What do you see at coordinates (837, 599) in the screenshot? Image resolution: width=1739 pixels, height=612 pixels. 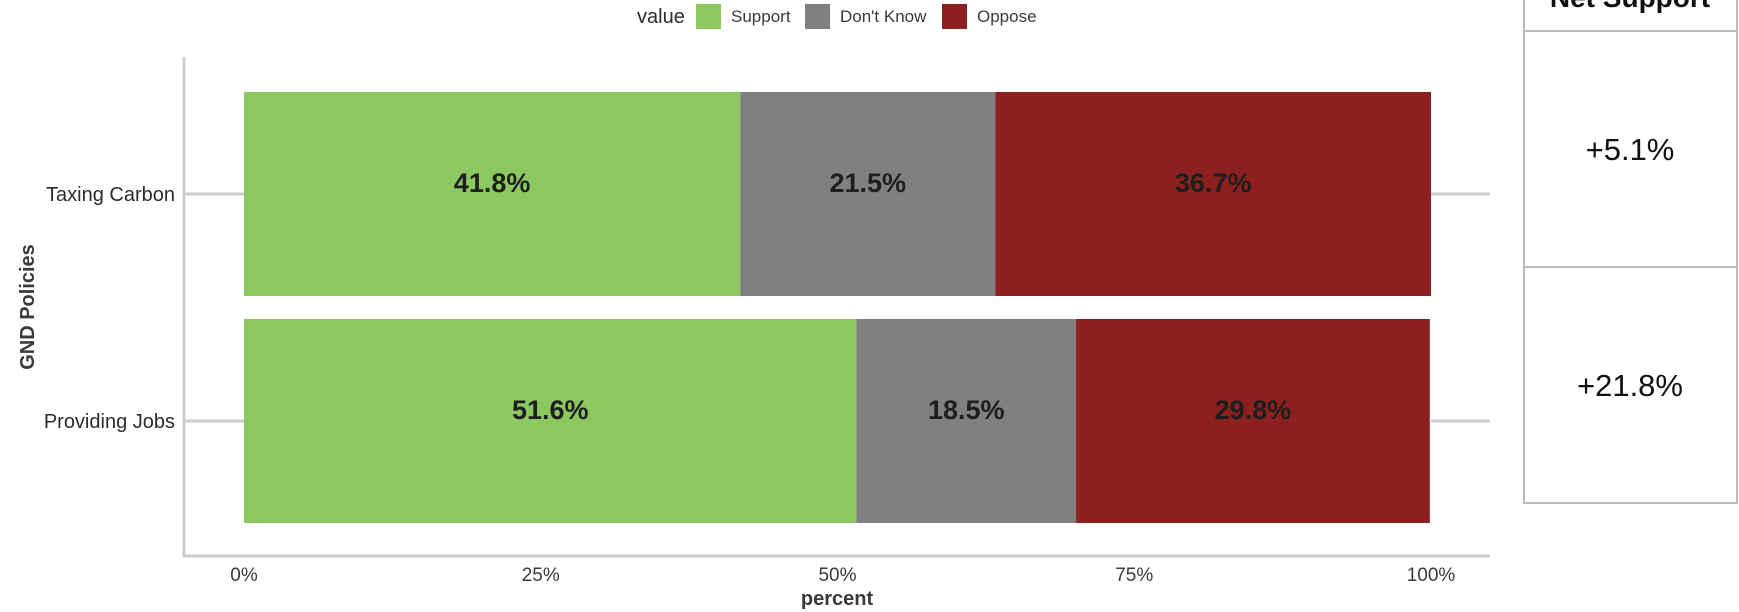 I see `x-axis-title: percent` at bounding box center [837, 599].